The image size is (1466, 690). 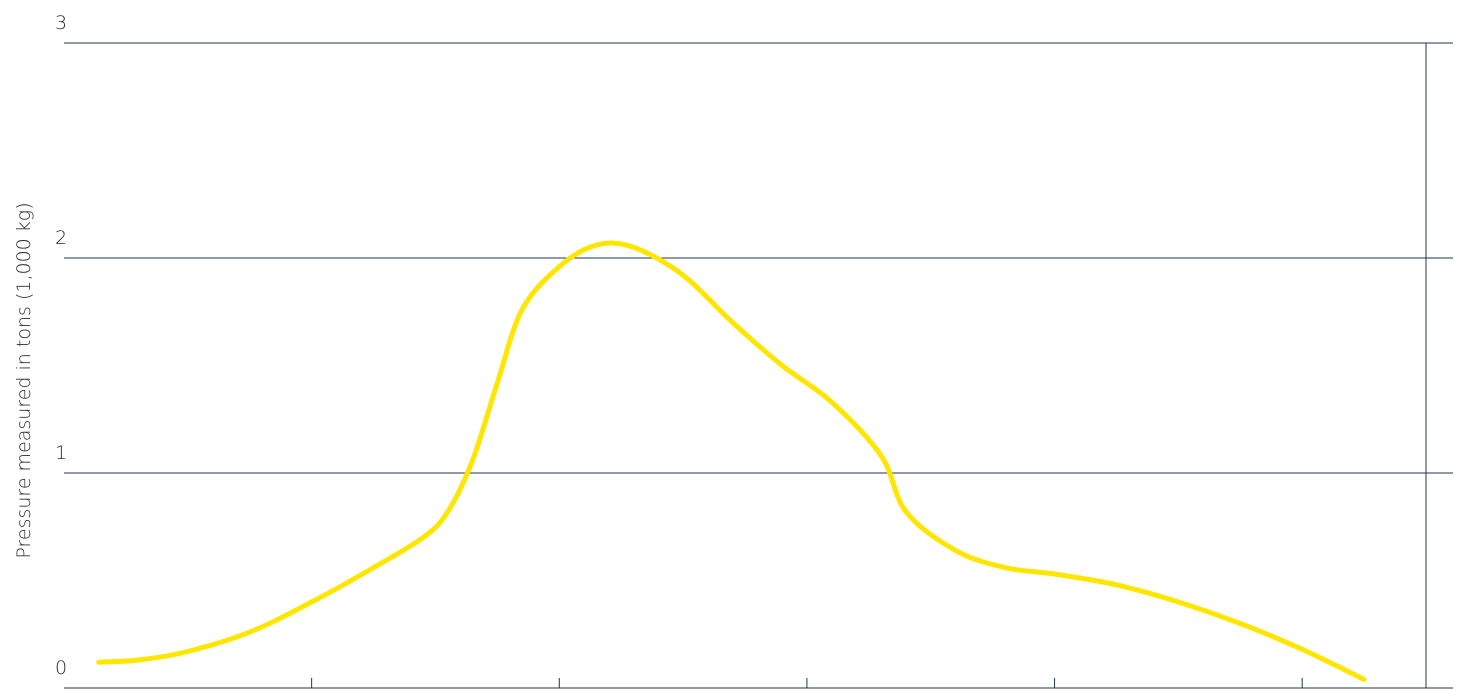 I want to click on y-tick-label-3: 3, so click(x=61, y=23).